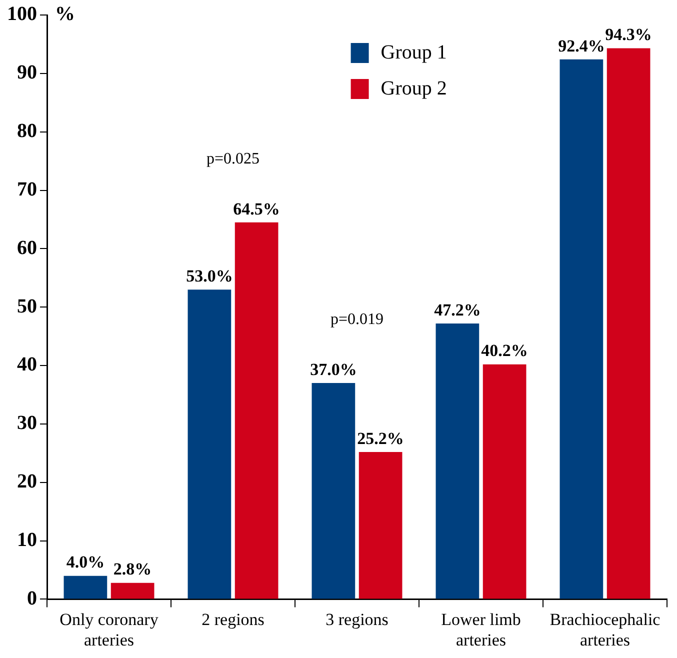 The height and width of the screenshot is (658, 677). Describe the element at coordinates (628, 34) in the screenshot. I see `data-label: 94.3%` at that location.